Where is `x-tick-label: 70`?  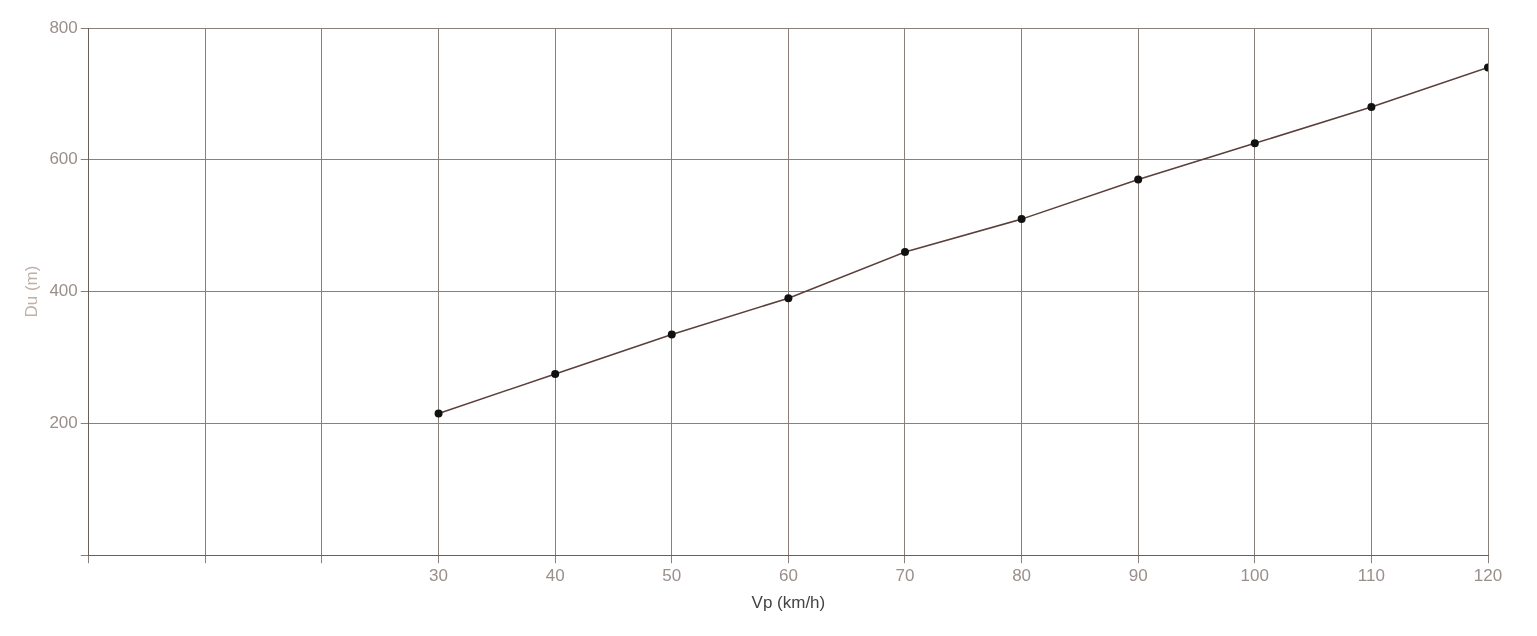
x-tick-label: 70 is located at coordinates (905, 576).